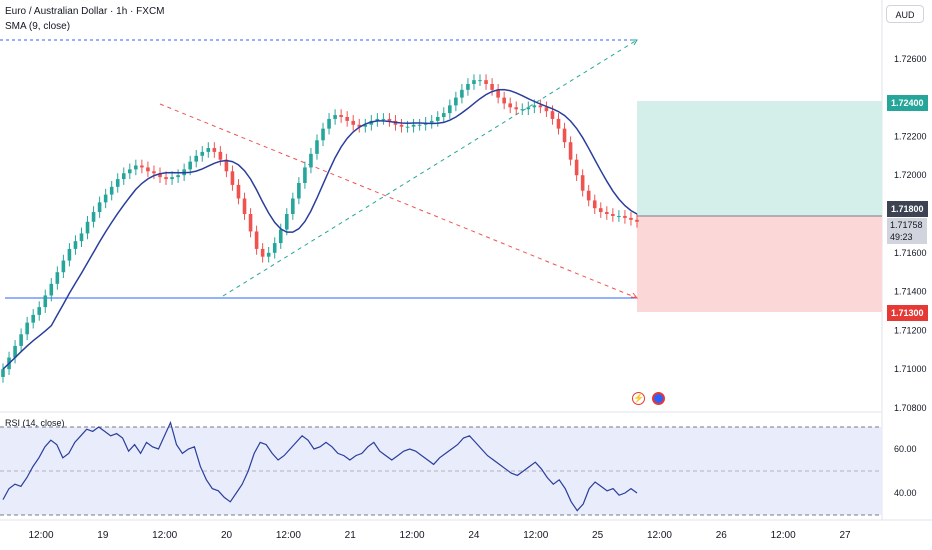 This screenshot has height=550, width=932. Describe the element at coordinates (910, 136) in the screenshot. I see `price-tick-label: 1.72200` at that location.